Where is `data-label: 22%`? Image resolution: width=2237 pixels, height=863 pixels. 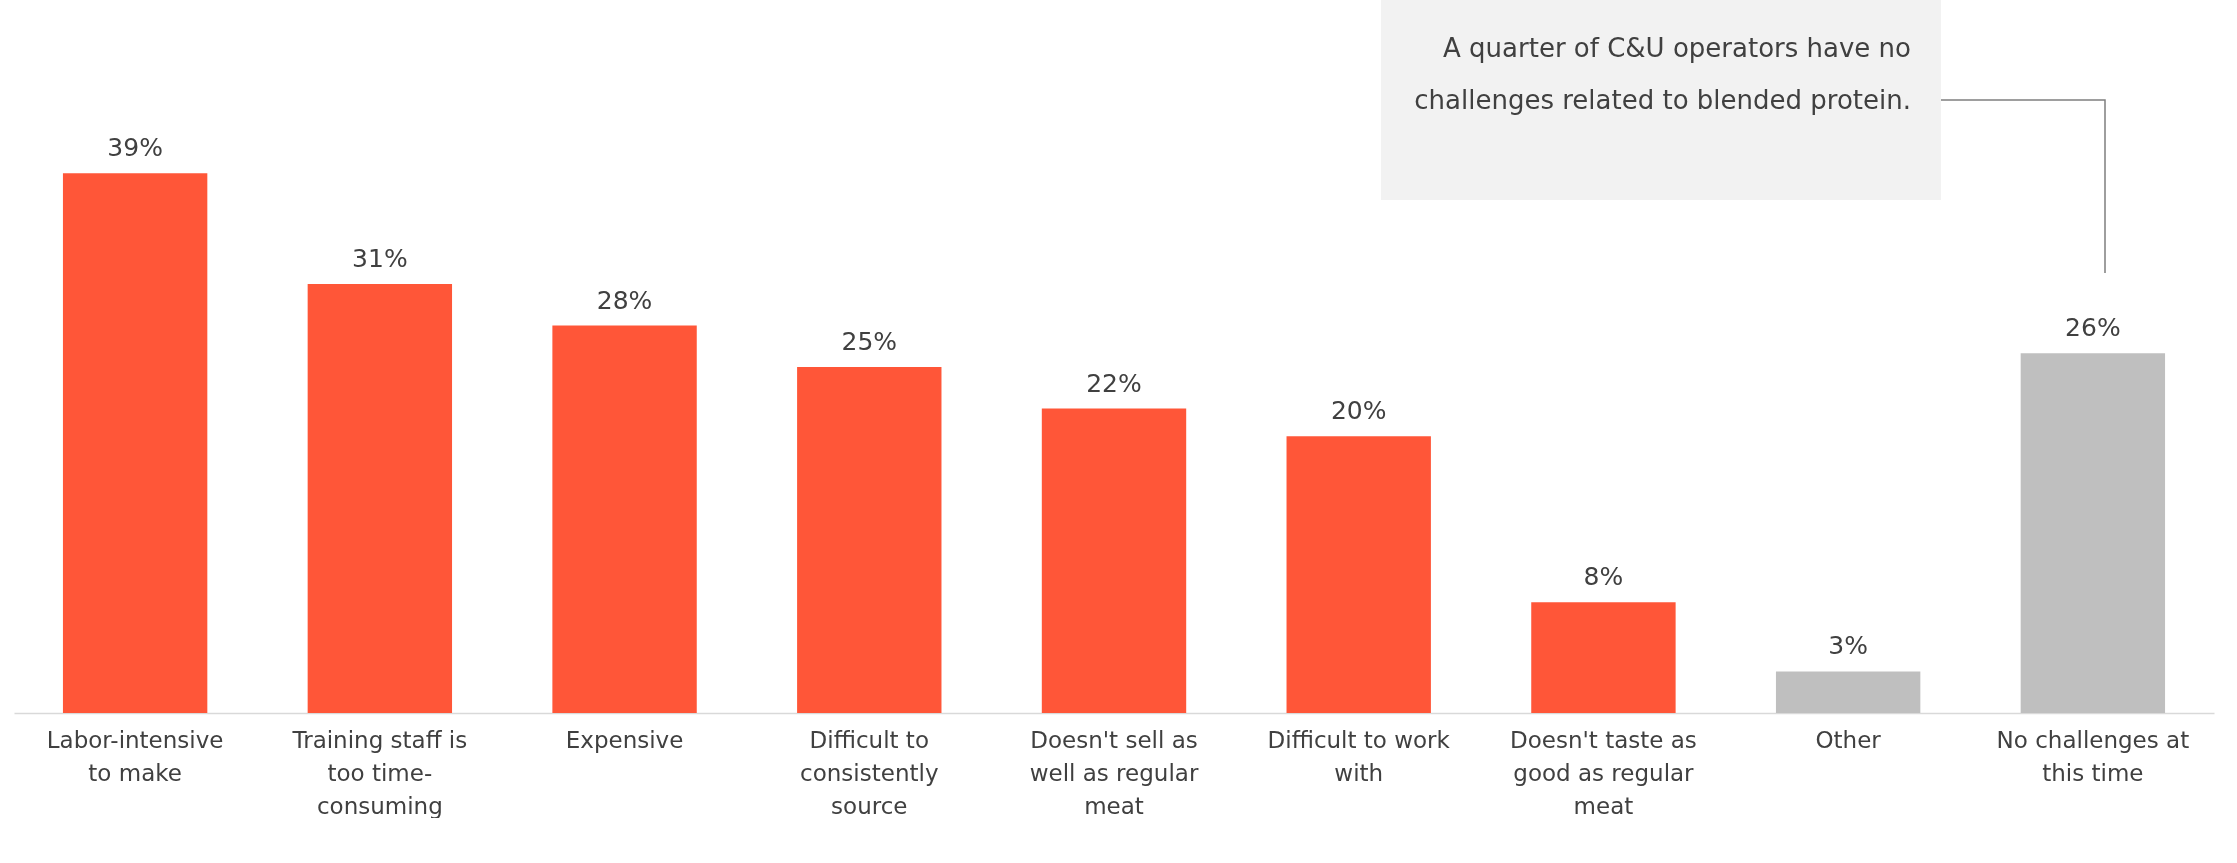 data-label: 22% is located at coordinates (1114, 383).